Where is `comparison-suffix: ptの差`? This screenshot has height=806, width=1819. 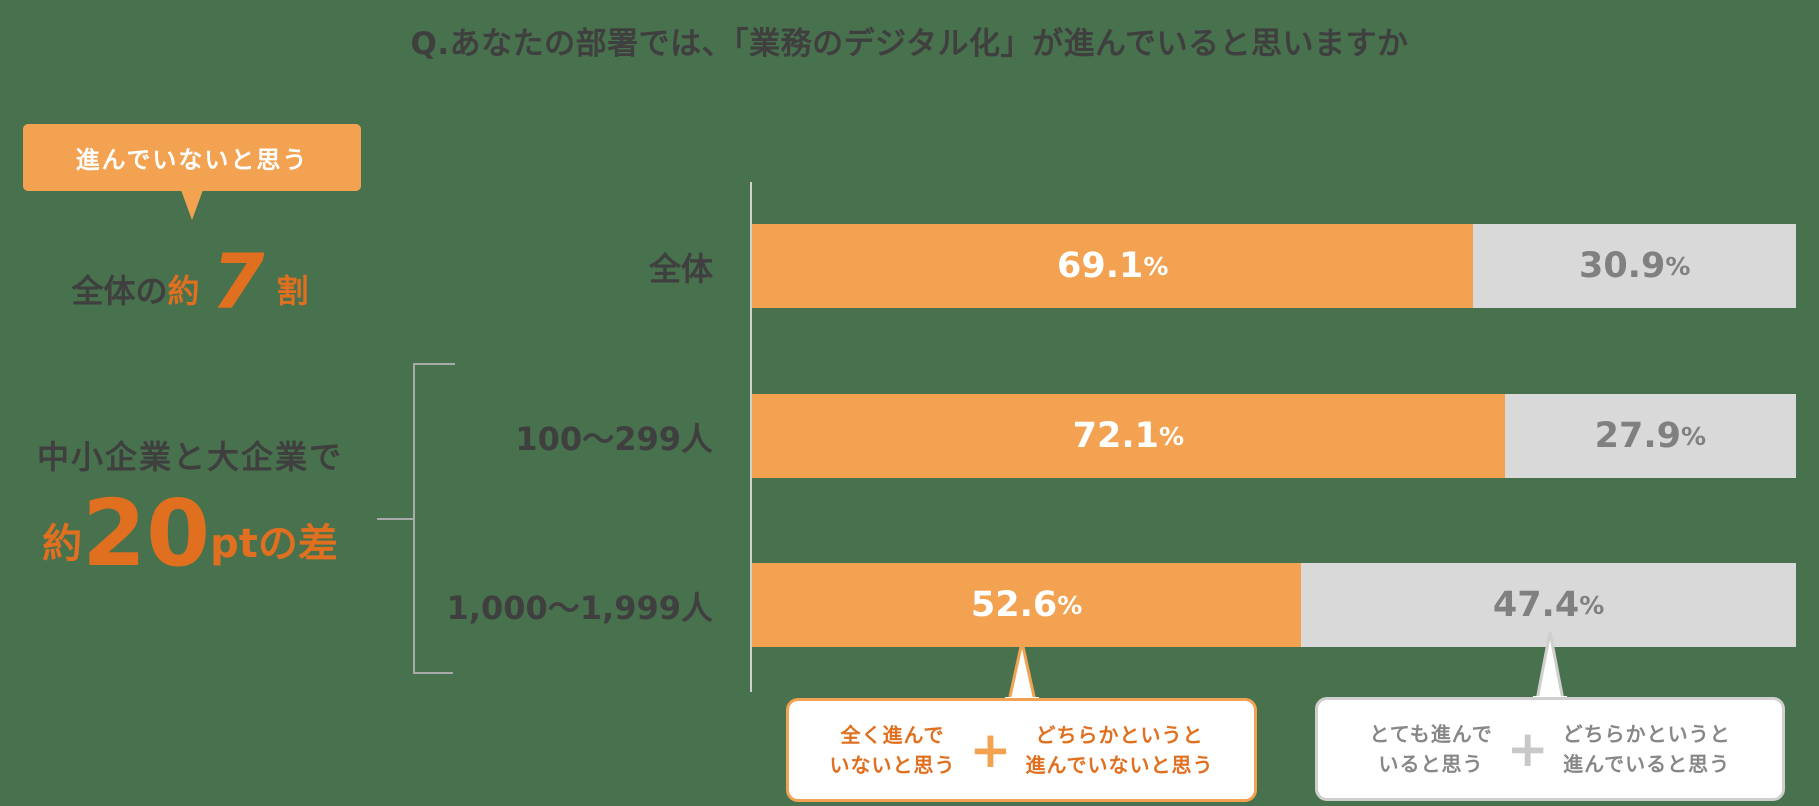 comparison-suffix: ptの差 is located at coordinates (274, 544).